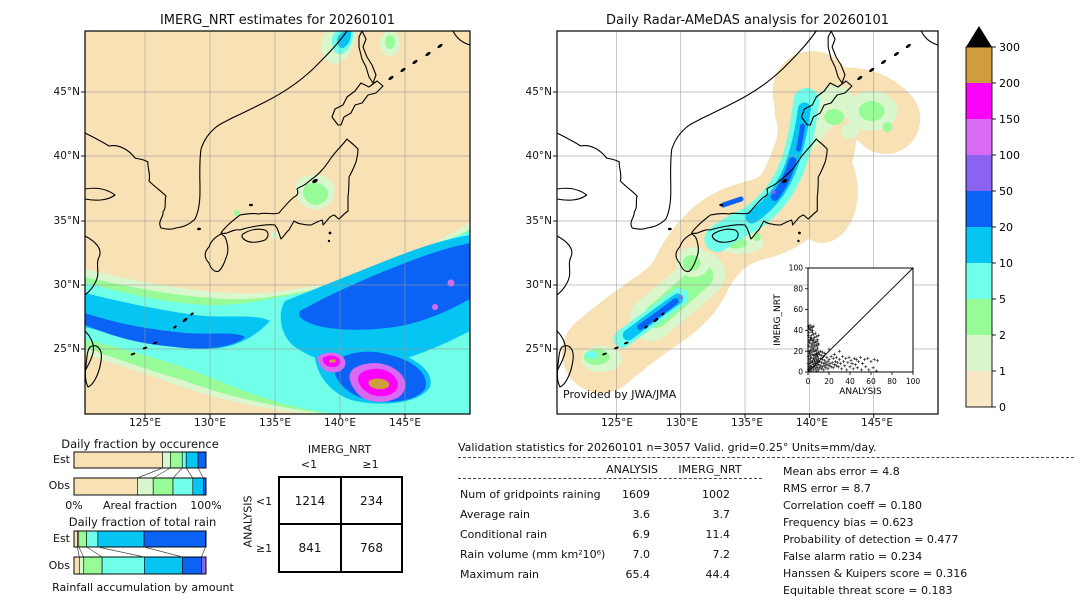  Describe the element at coordinates (721, 514) in the screenshot. I see `stats-imerg-value: 3.7` at that location.